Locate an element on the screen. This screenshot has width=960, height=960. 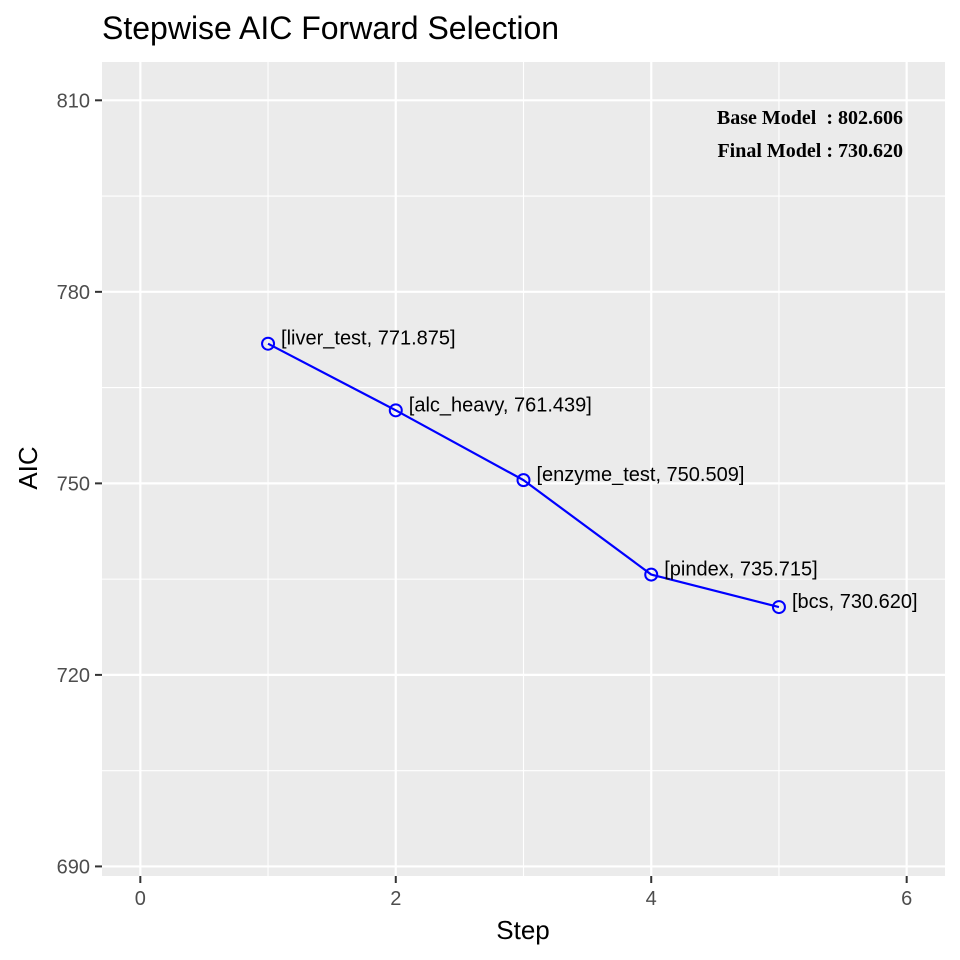
point-label: [alc_heavy, 761.439] is located at coordinates (500, 405).